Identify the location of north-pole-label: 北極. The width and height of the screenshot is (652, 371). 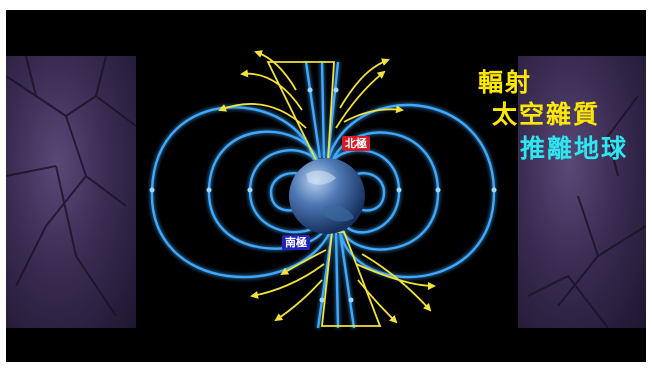
(356, 143).